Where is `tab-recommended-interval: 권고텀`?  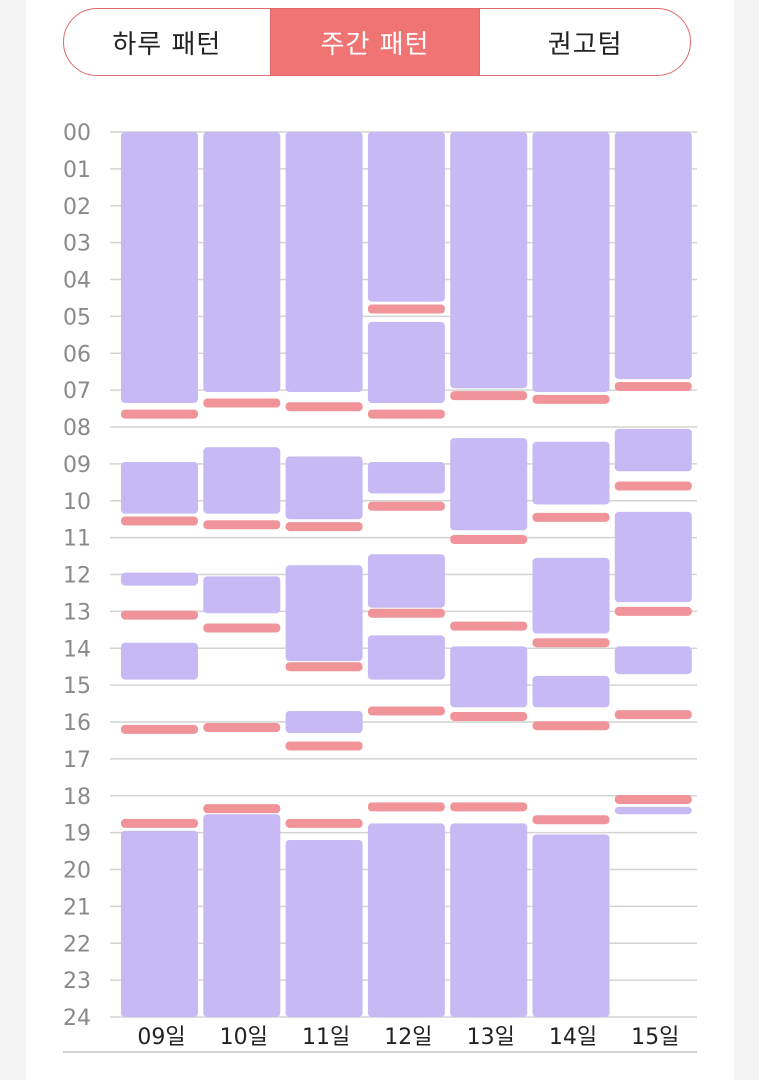 tab-recommended-interval: 권고텀 is located at coordinates (584, 42).